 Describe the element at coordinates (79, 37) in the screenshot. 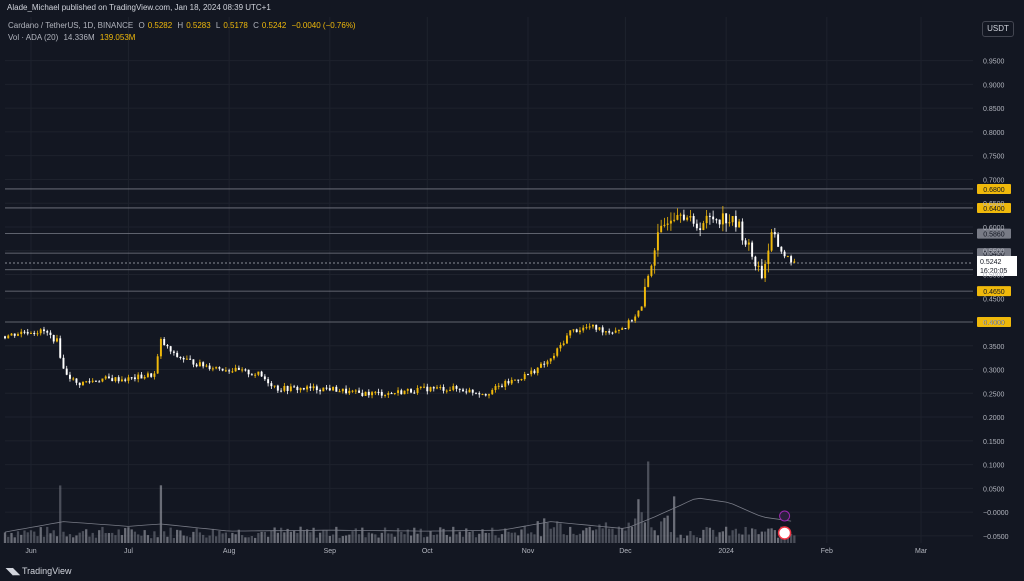

I see `volume-value: 14.336M` at that location.